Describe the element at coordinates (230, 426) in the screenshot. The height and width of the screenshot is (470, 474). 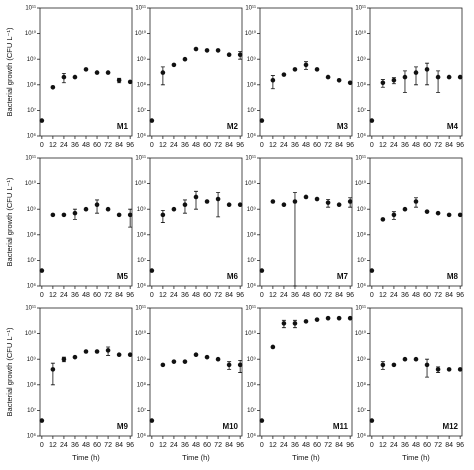
I see `panel-title: M10` at that location.